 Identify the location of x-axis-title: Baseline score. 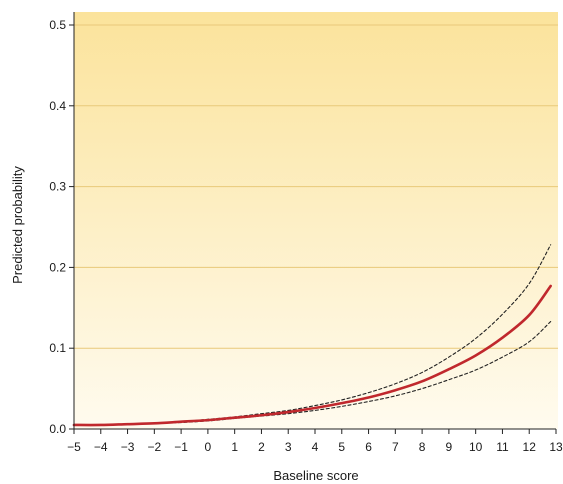
(315, 475).